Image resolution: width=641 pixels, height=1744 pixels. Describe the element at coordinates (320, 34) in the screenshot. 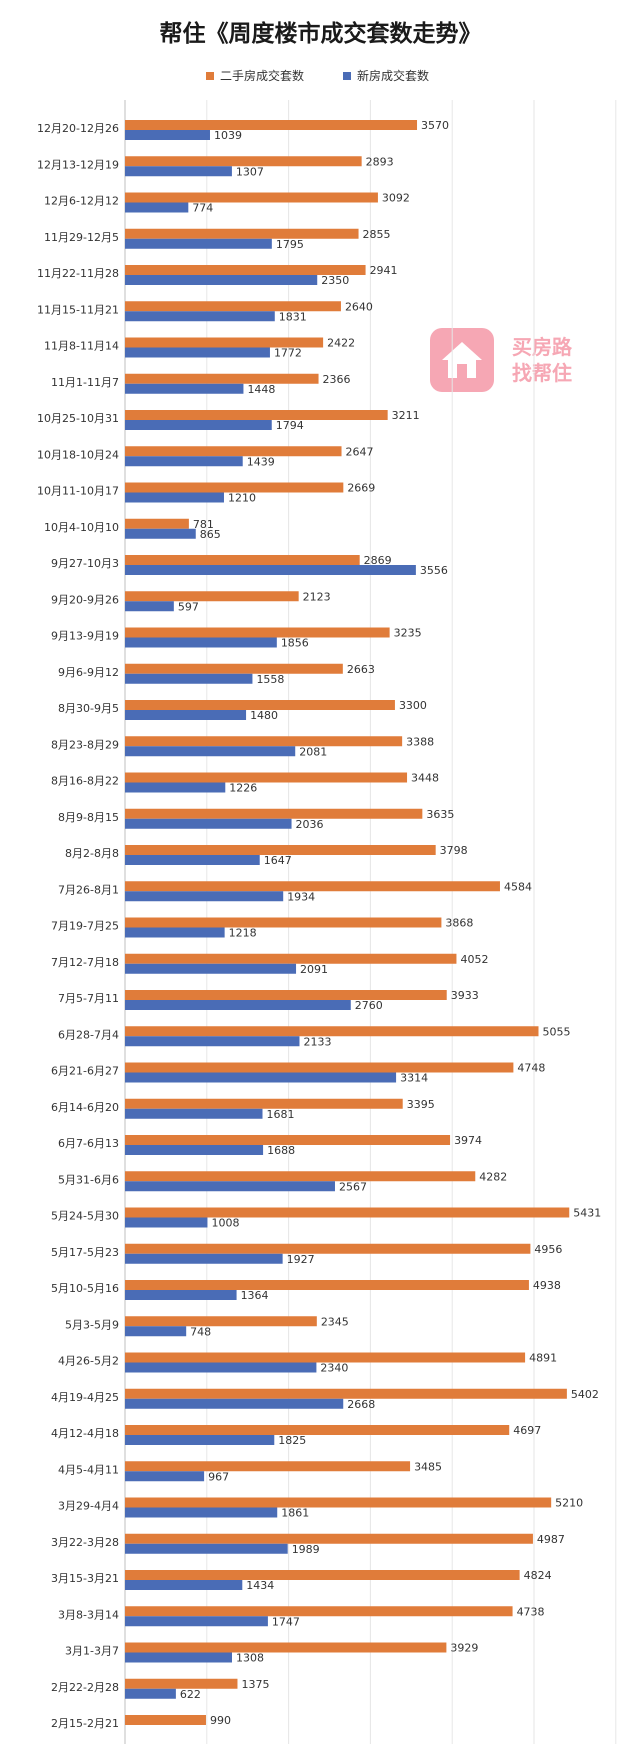

I see `chart-title: 帮住《周度楼市成交套数走势》` at that location.